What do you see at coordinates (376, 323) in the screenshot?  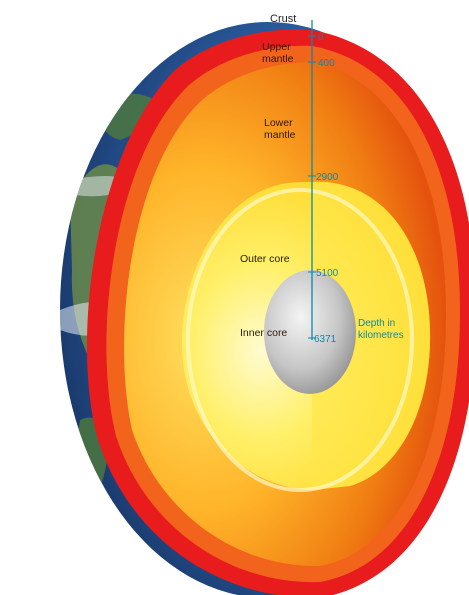 I see `depth-scale-title-line1: Depth in` at bounding box center [376, 323].